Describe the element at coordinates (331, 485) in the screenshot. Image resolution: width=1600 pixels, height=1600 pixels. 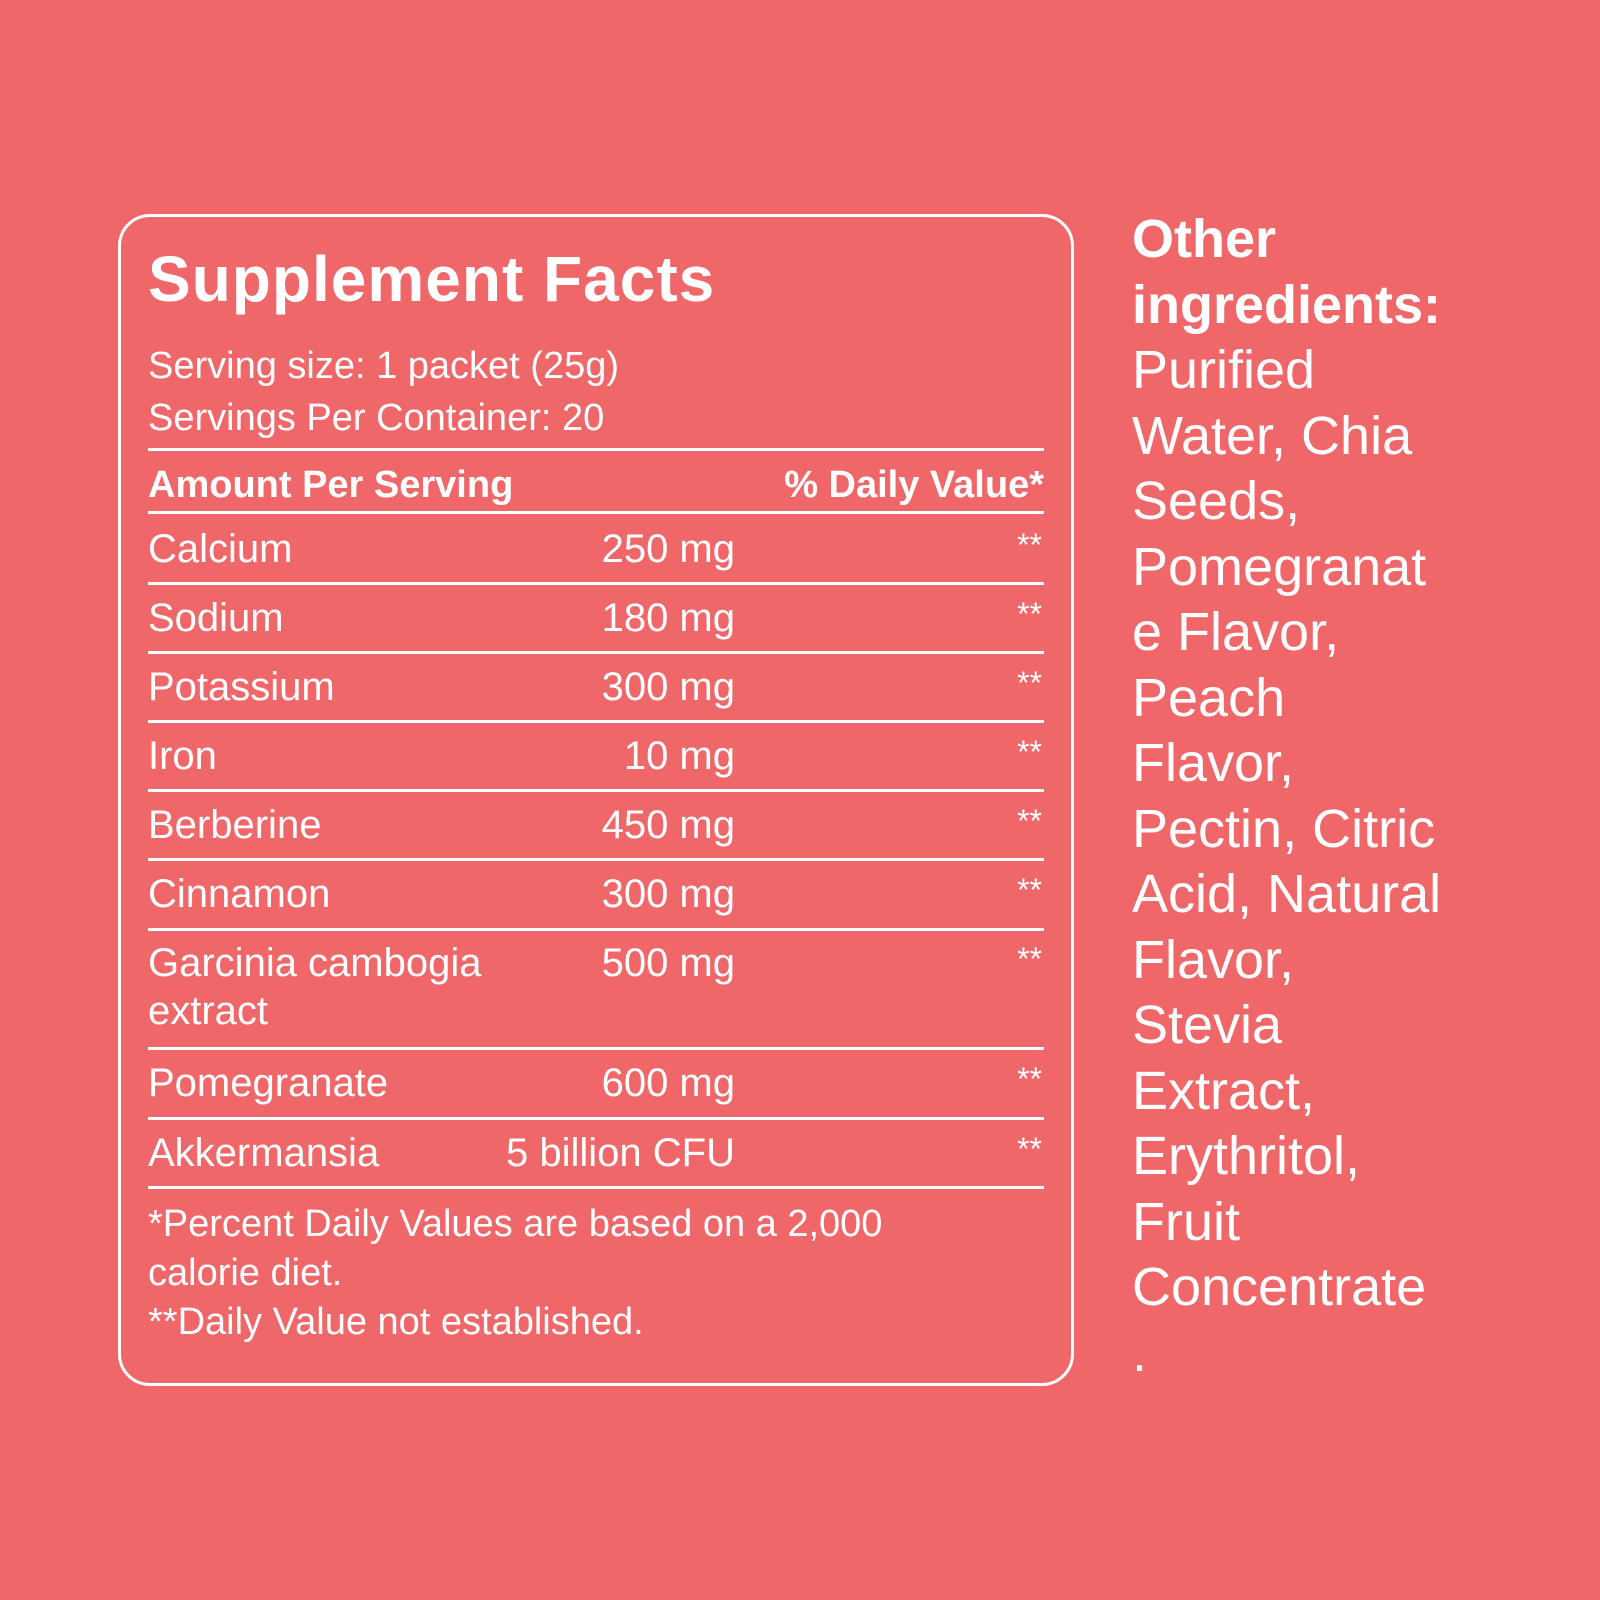
I see `header-amount-per-serving: Amount Per Serving` at that location.